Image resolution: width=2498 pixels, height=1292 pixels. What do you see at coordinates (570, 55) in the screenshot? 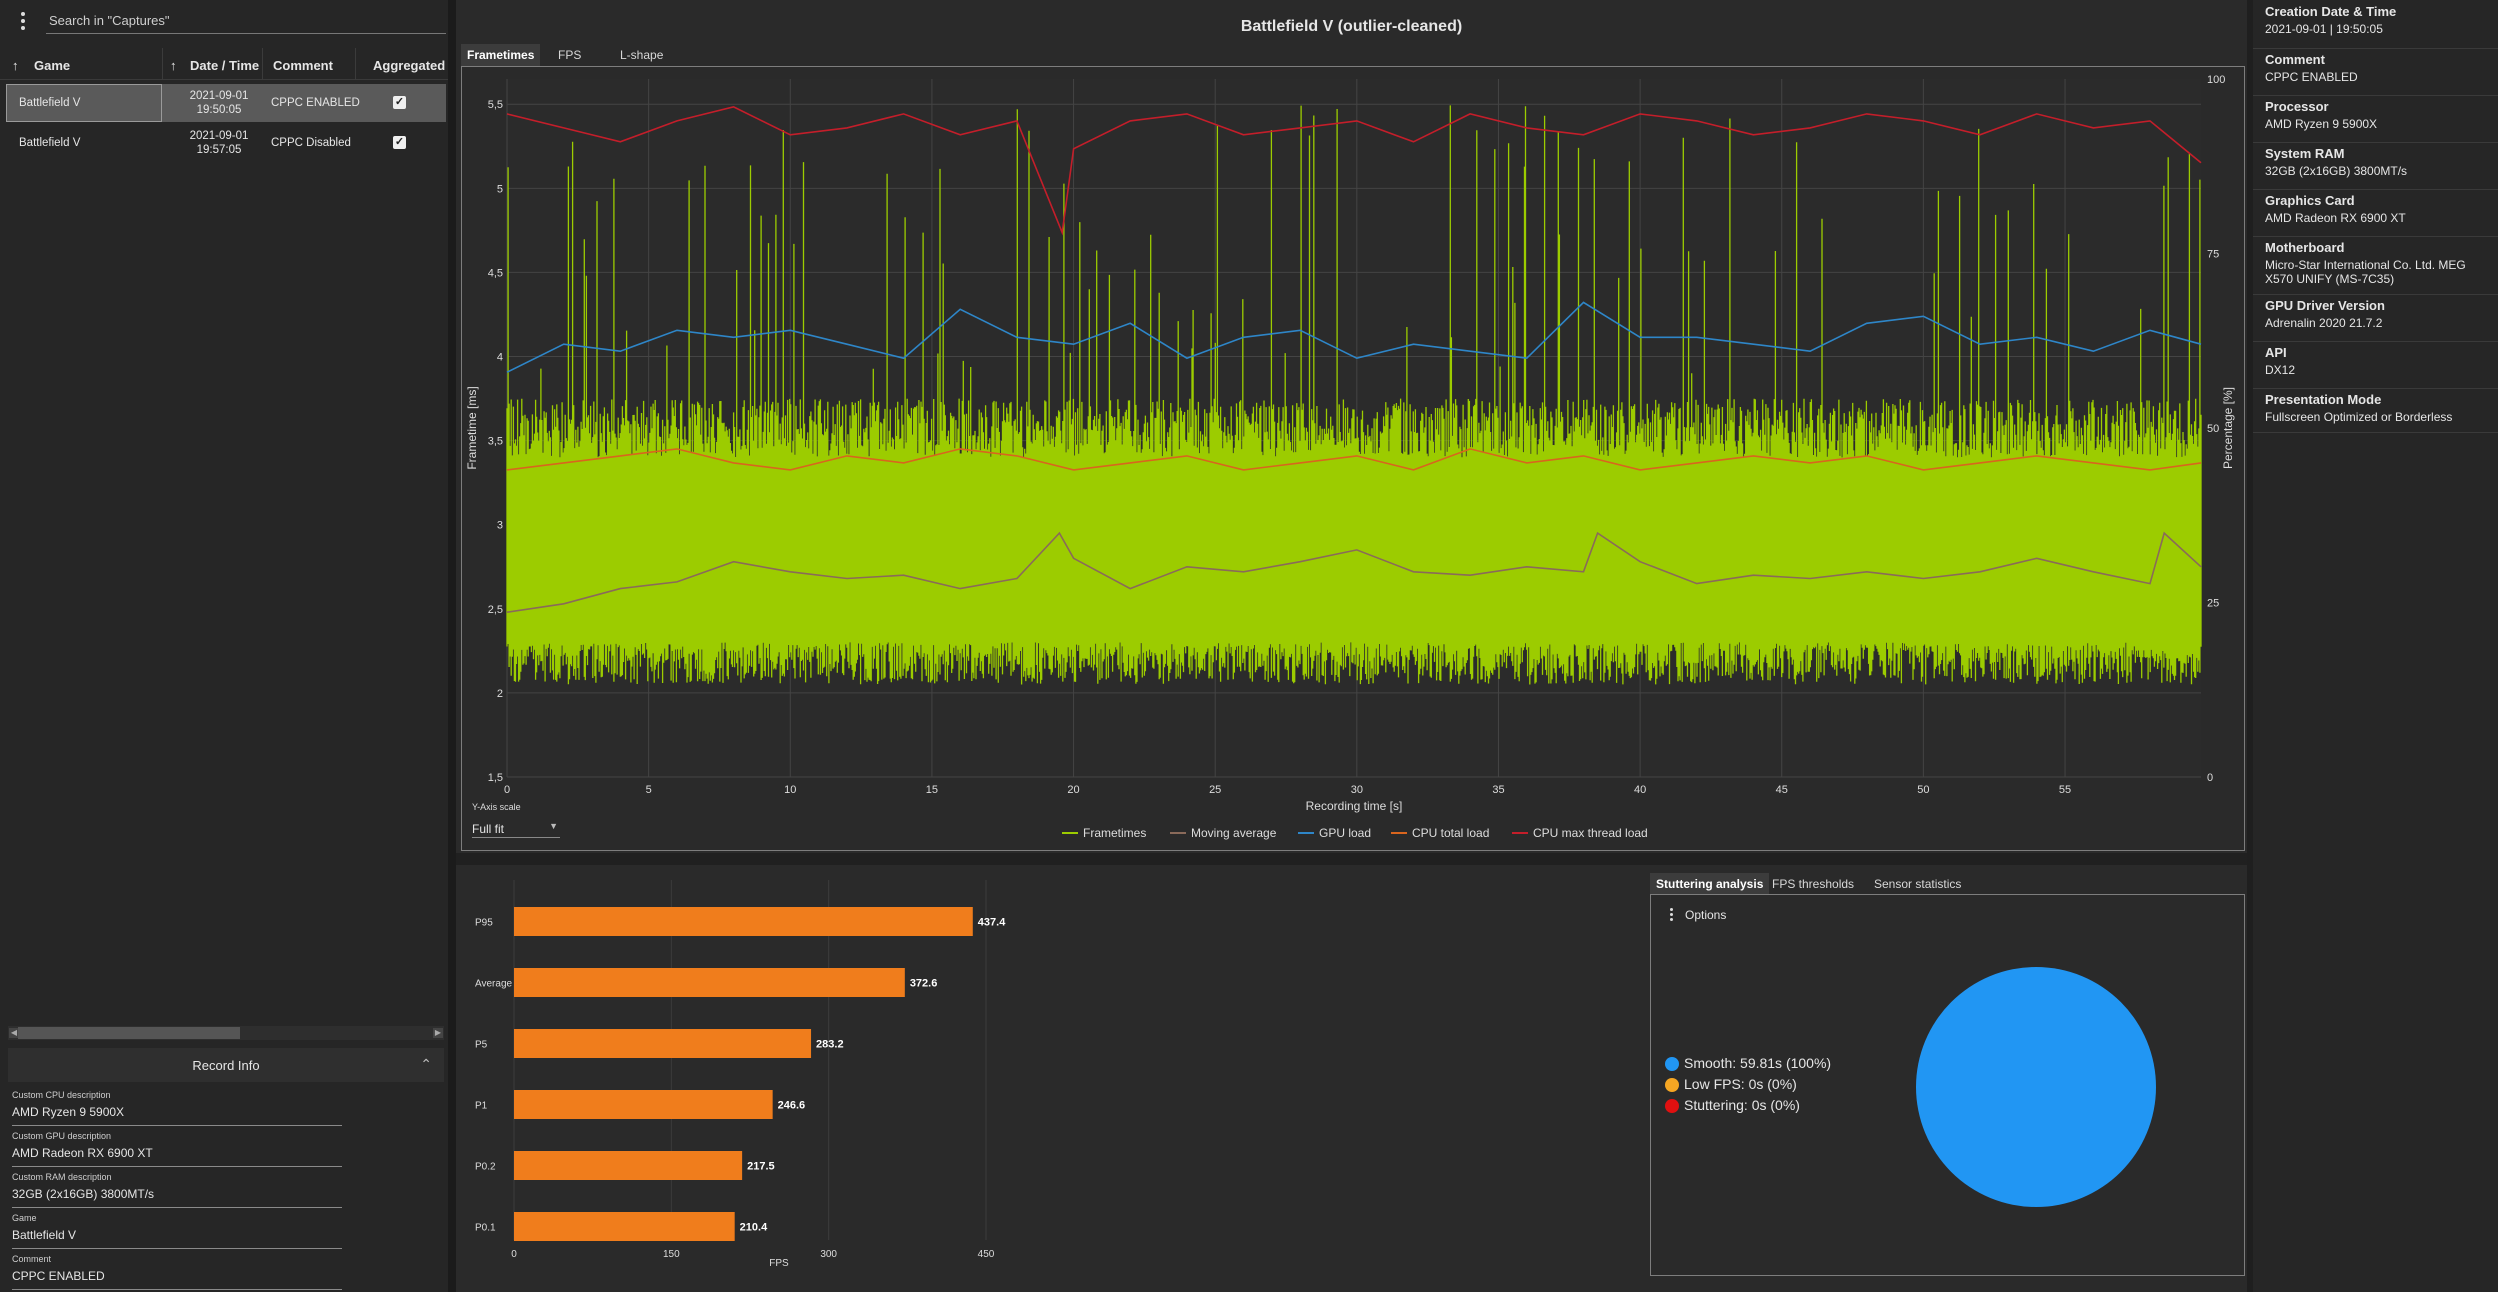
I see `tab-fps: FPS` at bounding box center [570, 55].